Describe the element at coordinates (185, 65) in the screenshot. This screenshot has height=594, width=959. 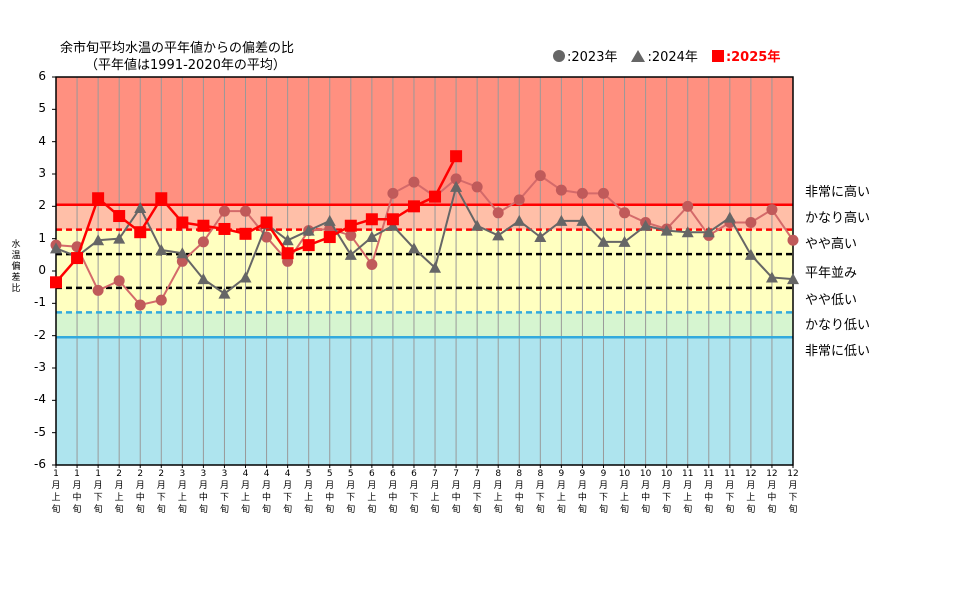
I see `chart-subtitle: （平年値は1991-2020年の平均）` at that location.